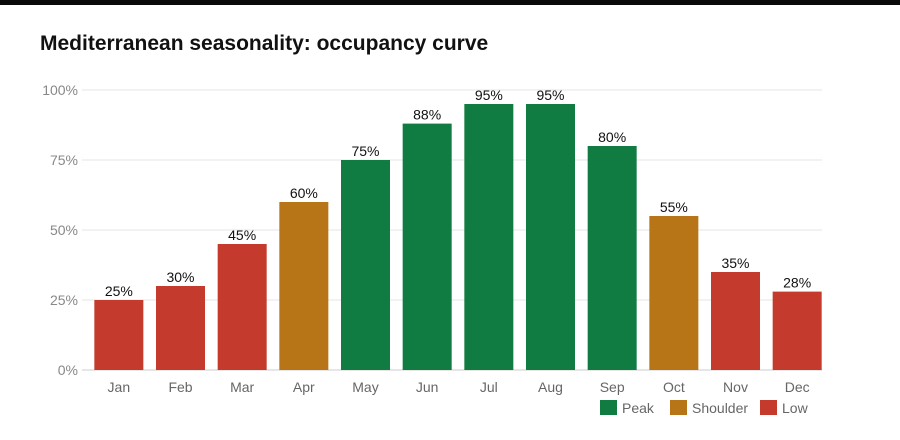  I want to click on x-tick-label: Jan, so click(119, 387).